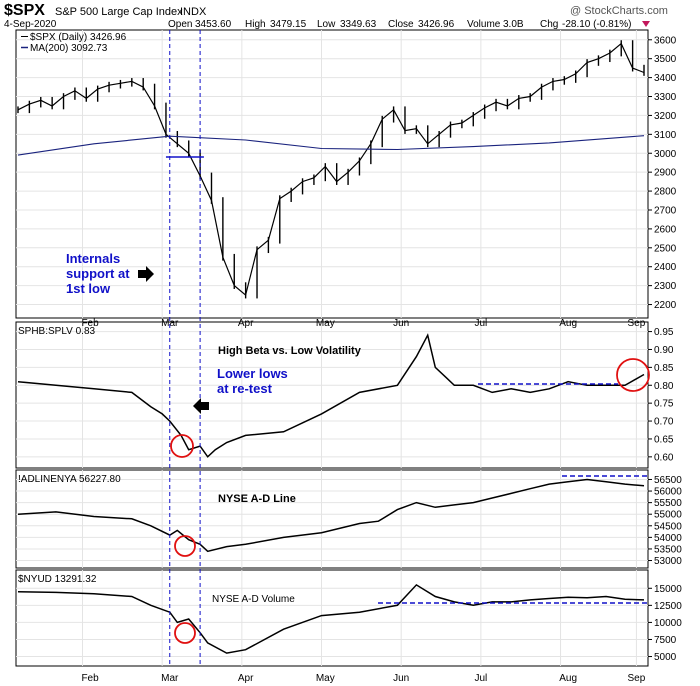  What do you see at coordinates (252, 381) in the screenshot?
I see `annotation-lower-lows: Lower lows at re-test` at bounding box center [252, 381].